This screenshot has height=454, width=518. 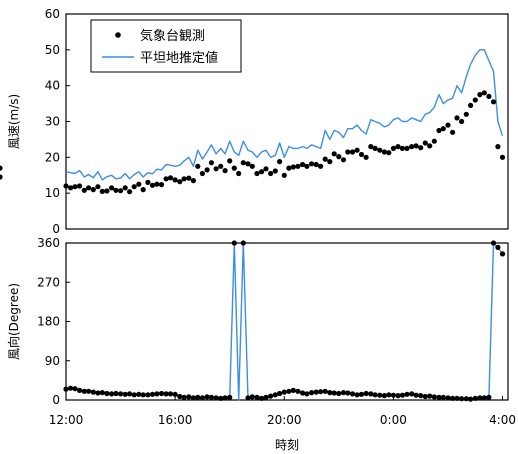 I want to click on legend-entry-estimate: 平坦地推定値, so click(x=179, y=58).